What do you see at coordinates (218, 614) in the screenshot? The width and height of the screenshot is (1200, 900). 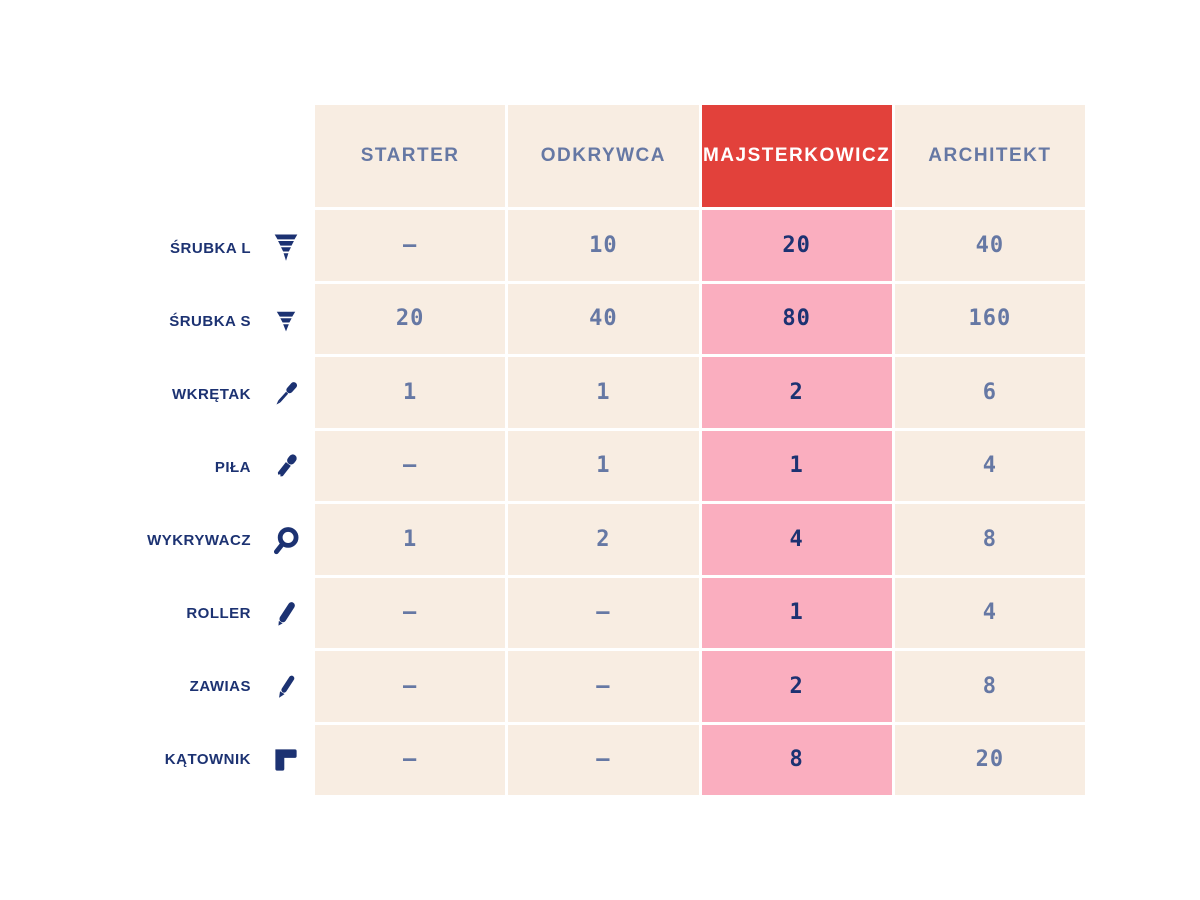 I see `row-label-text: ROLLER` at bounding box center [218, 614].